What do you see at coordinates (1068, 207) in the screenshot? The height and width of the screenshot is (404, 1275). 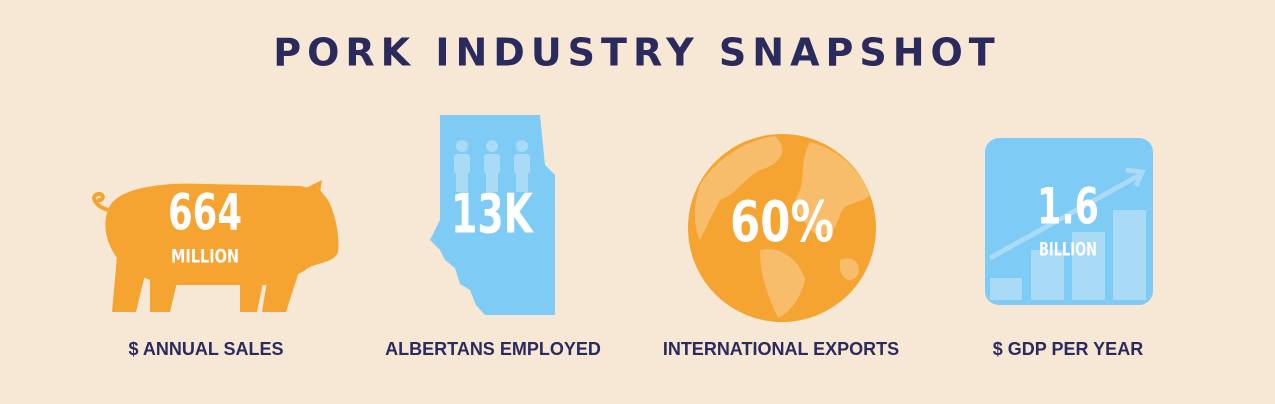 I see `stat-value: 1.6` at bounding box center [1068, 207].